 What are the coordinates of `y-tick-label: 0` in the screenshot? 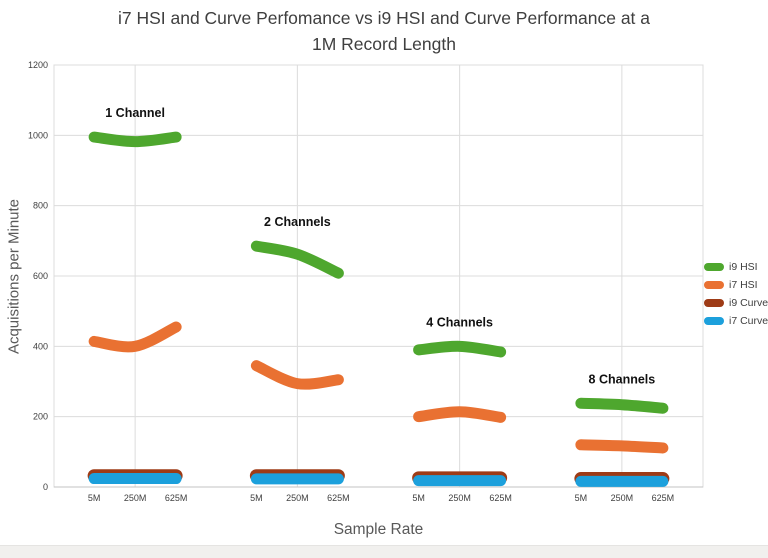 It's located at (45, 487).